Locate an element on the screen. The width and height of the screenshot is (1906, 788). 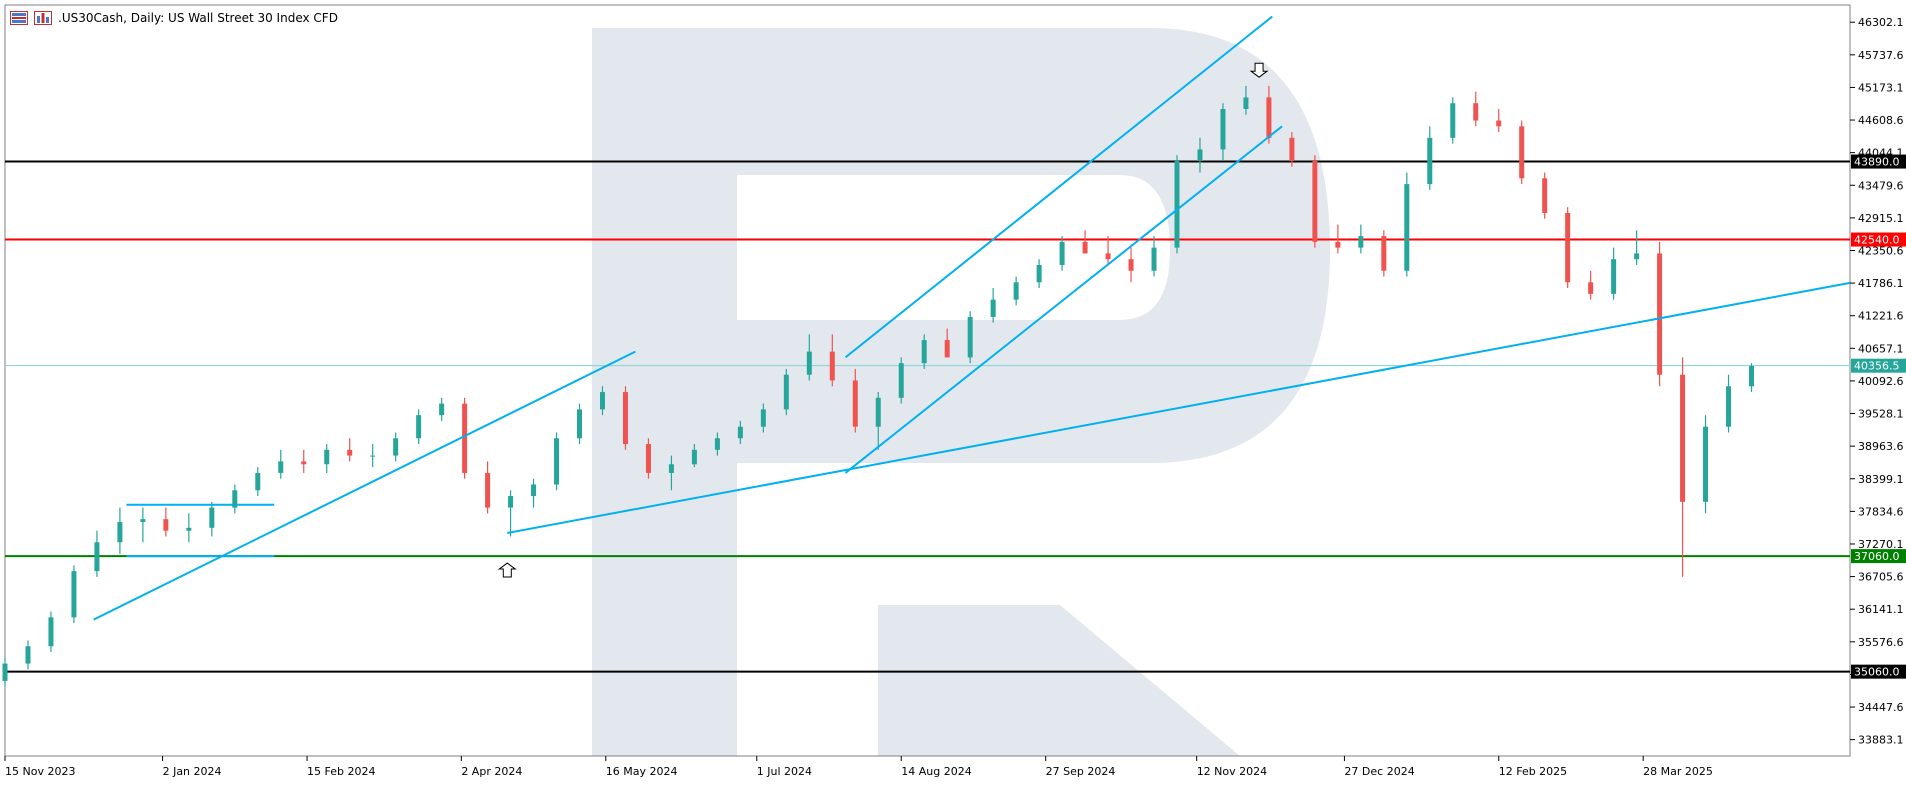
x-tick-label: 1 Jul 2024 is located at coordinates (784, 771).